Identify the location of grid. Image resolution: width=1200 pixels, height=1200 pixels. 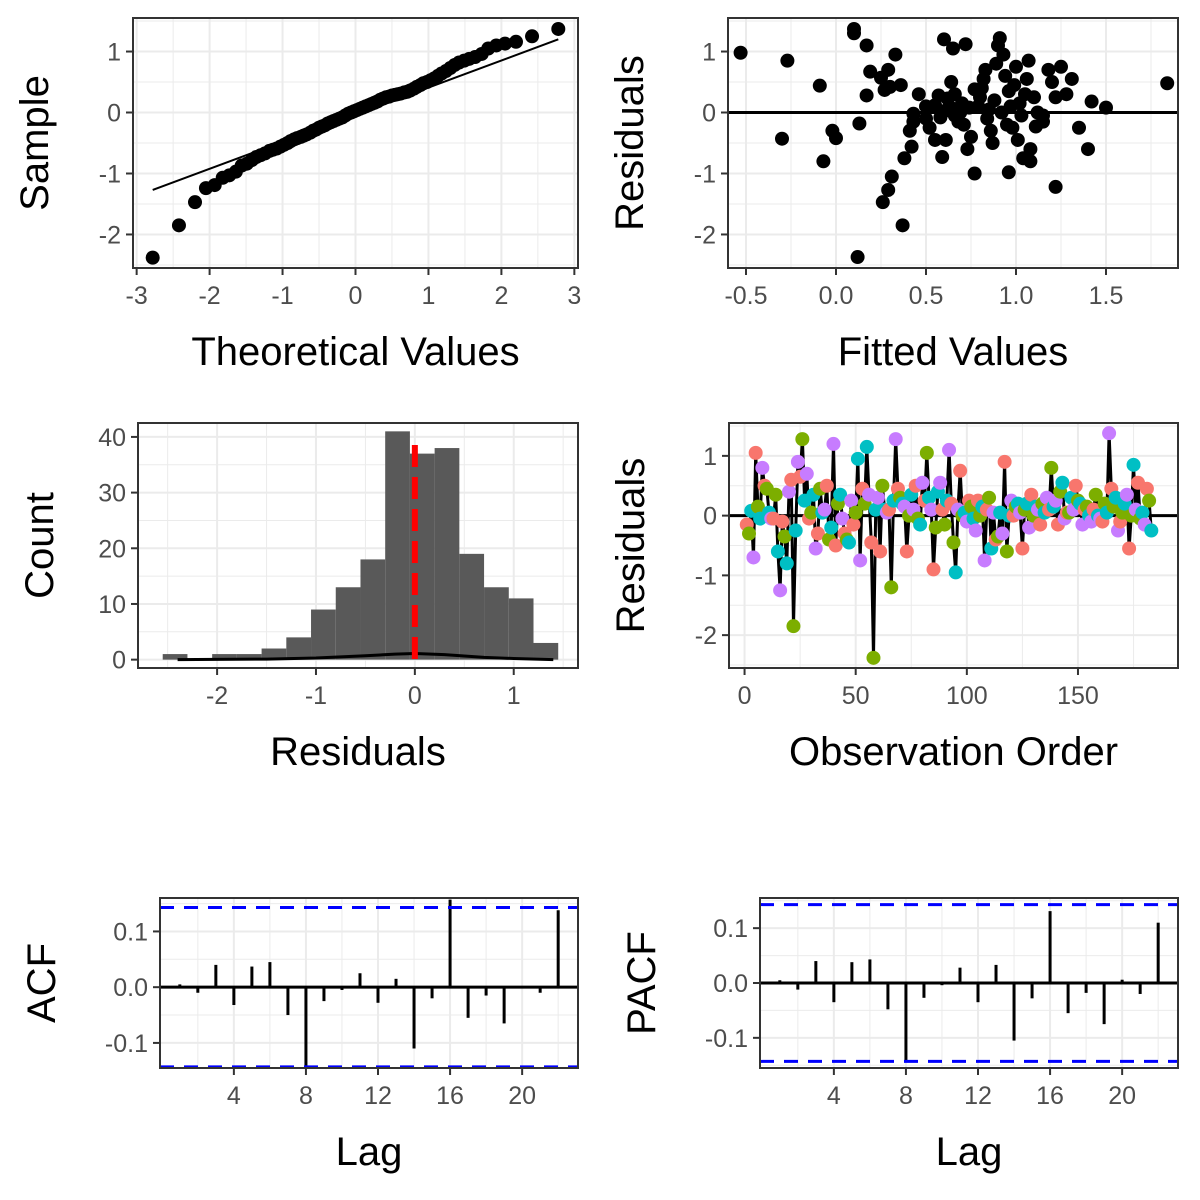
(355, 143).